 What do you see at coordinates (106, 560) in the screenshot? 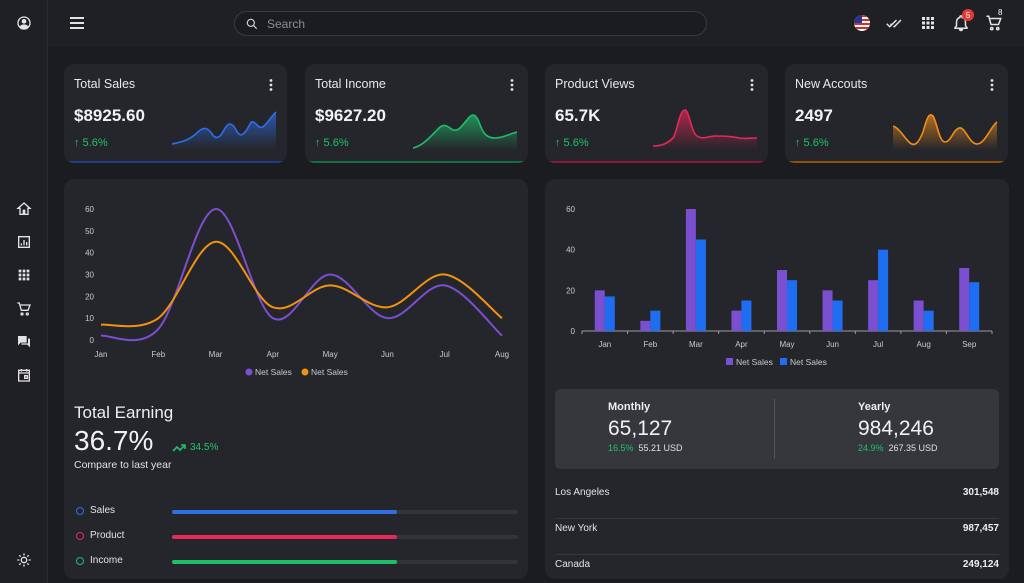
I see `progress-label: Income` at bounding box center [106, 560].